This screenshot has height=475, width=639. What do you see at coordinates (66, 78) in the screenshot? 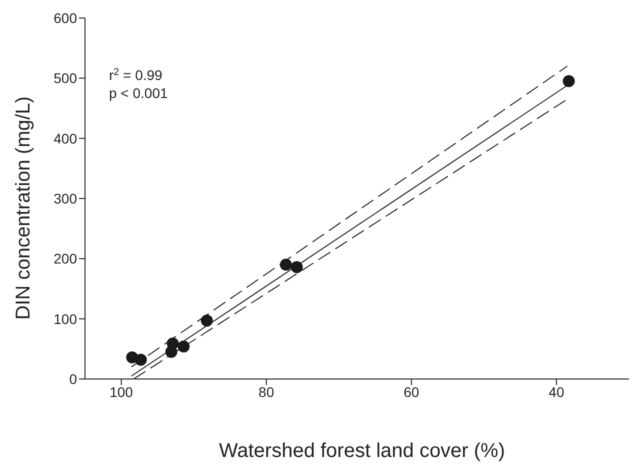
I see `y-tick-label: 500` at bounding box center [66, 78].